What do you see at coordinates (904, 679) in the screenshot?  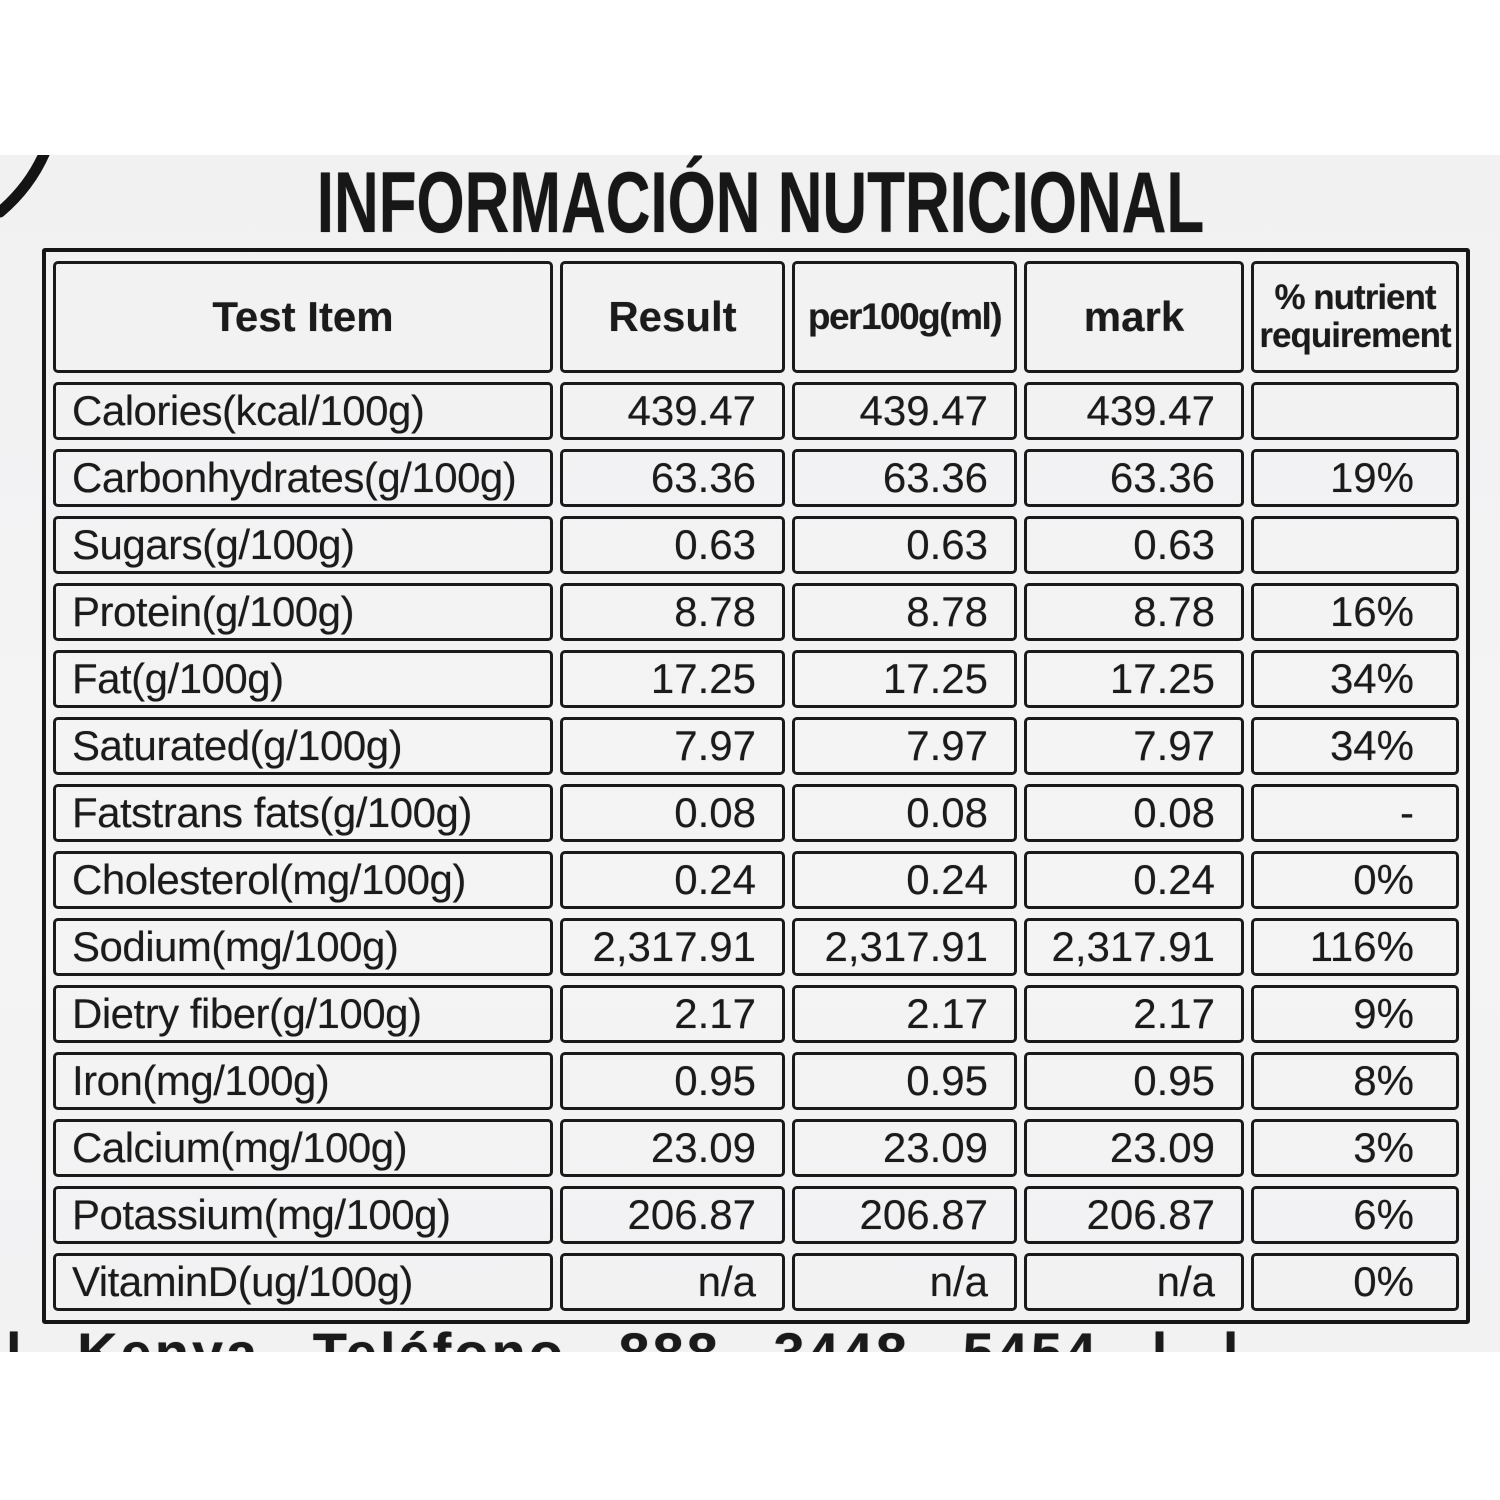 I see `per100g-cell: 17.25` at bounding box center [904, 679].